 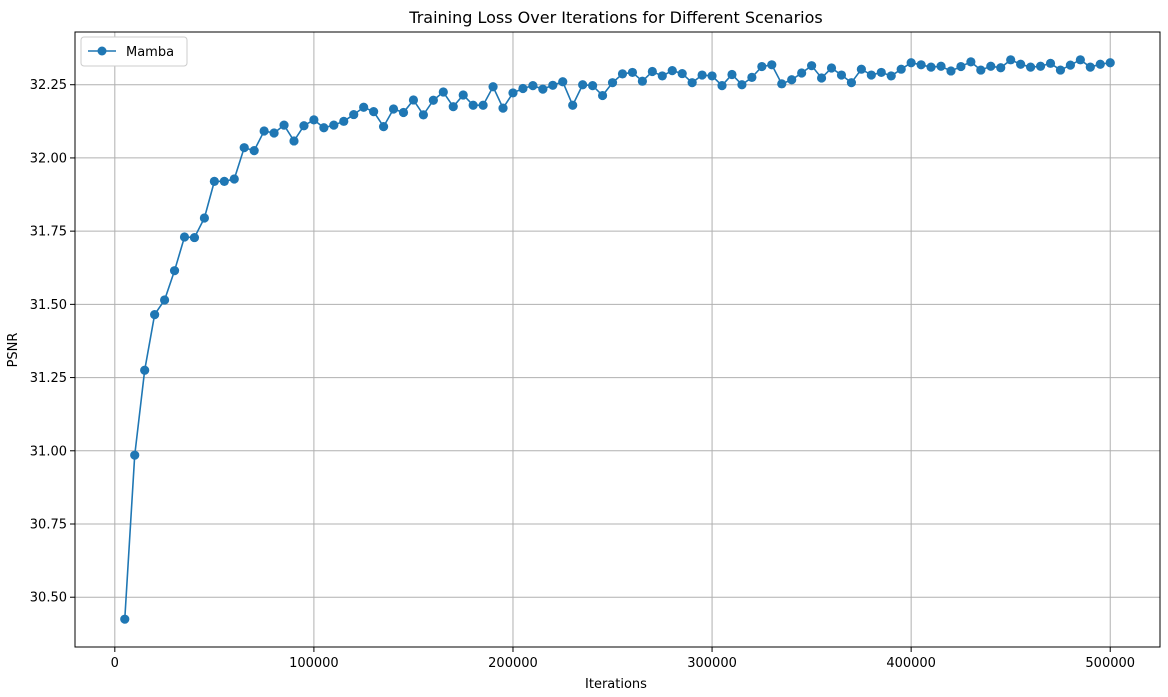 I want to click on x-tick-label: 0, so click(x=115, y=663).